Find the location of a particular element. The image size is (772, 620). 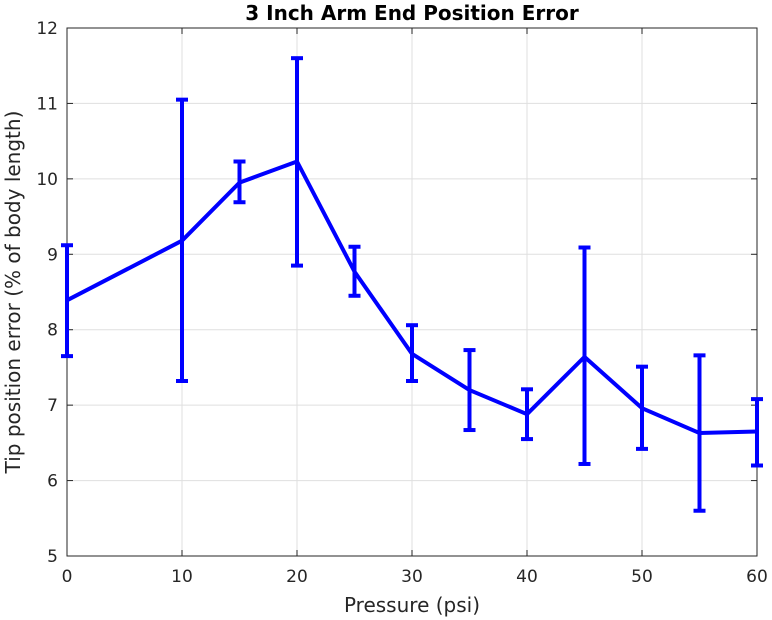

x-tick-label: 0 is located at coordinates (67, 577).